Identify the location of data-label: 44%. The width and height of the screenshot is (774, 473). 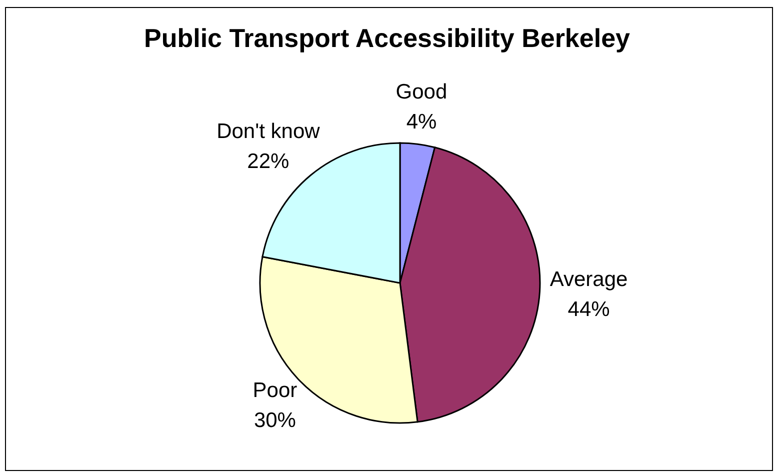
(589, 309).